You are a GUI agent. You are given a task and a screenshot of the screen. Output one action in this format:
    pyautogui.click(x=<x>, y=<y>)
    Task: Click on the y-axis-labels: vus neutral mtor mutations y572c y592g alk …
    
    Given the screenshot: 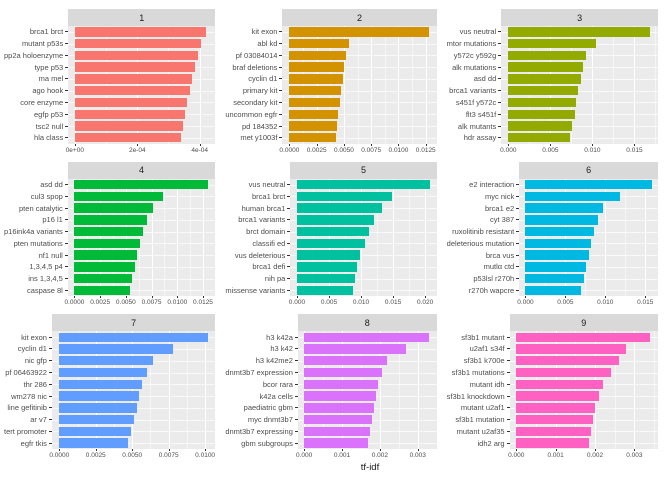 What is the action you would take?
    pyautogui.click(x=474, y=85)
    